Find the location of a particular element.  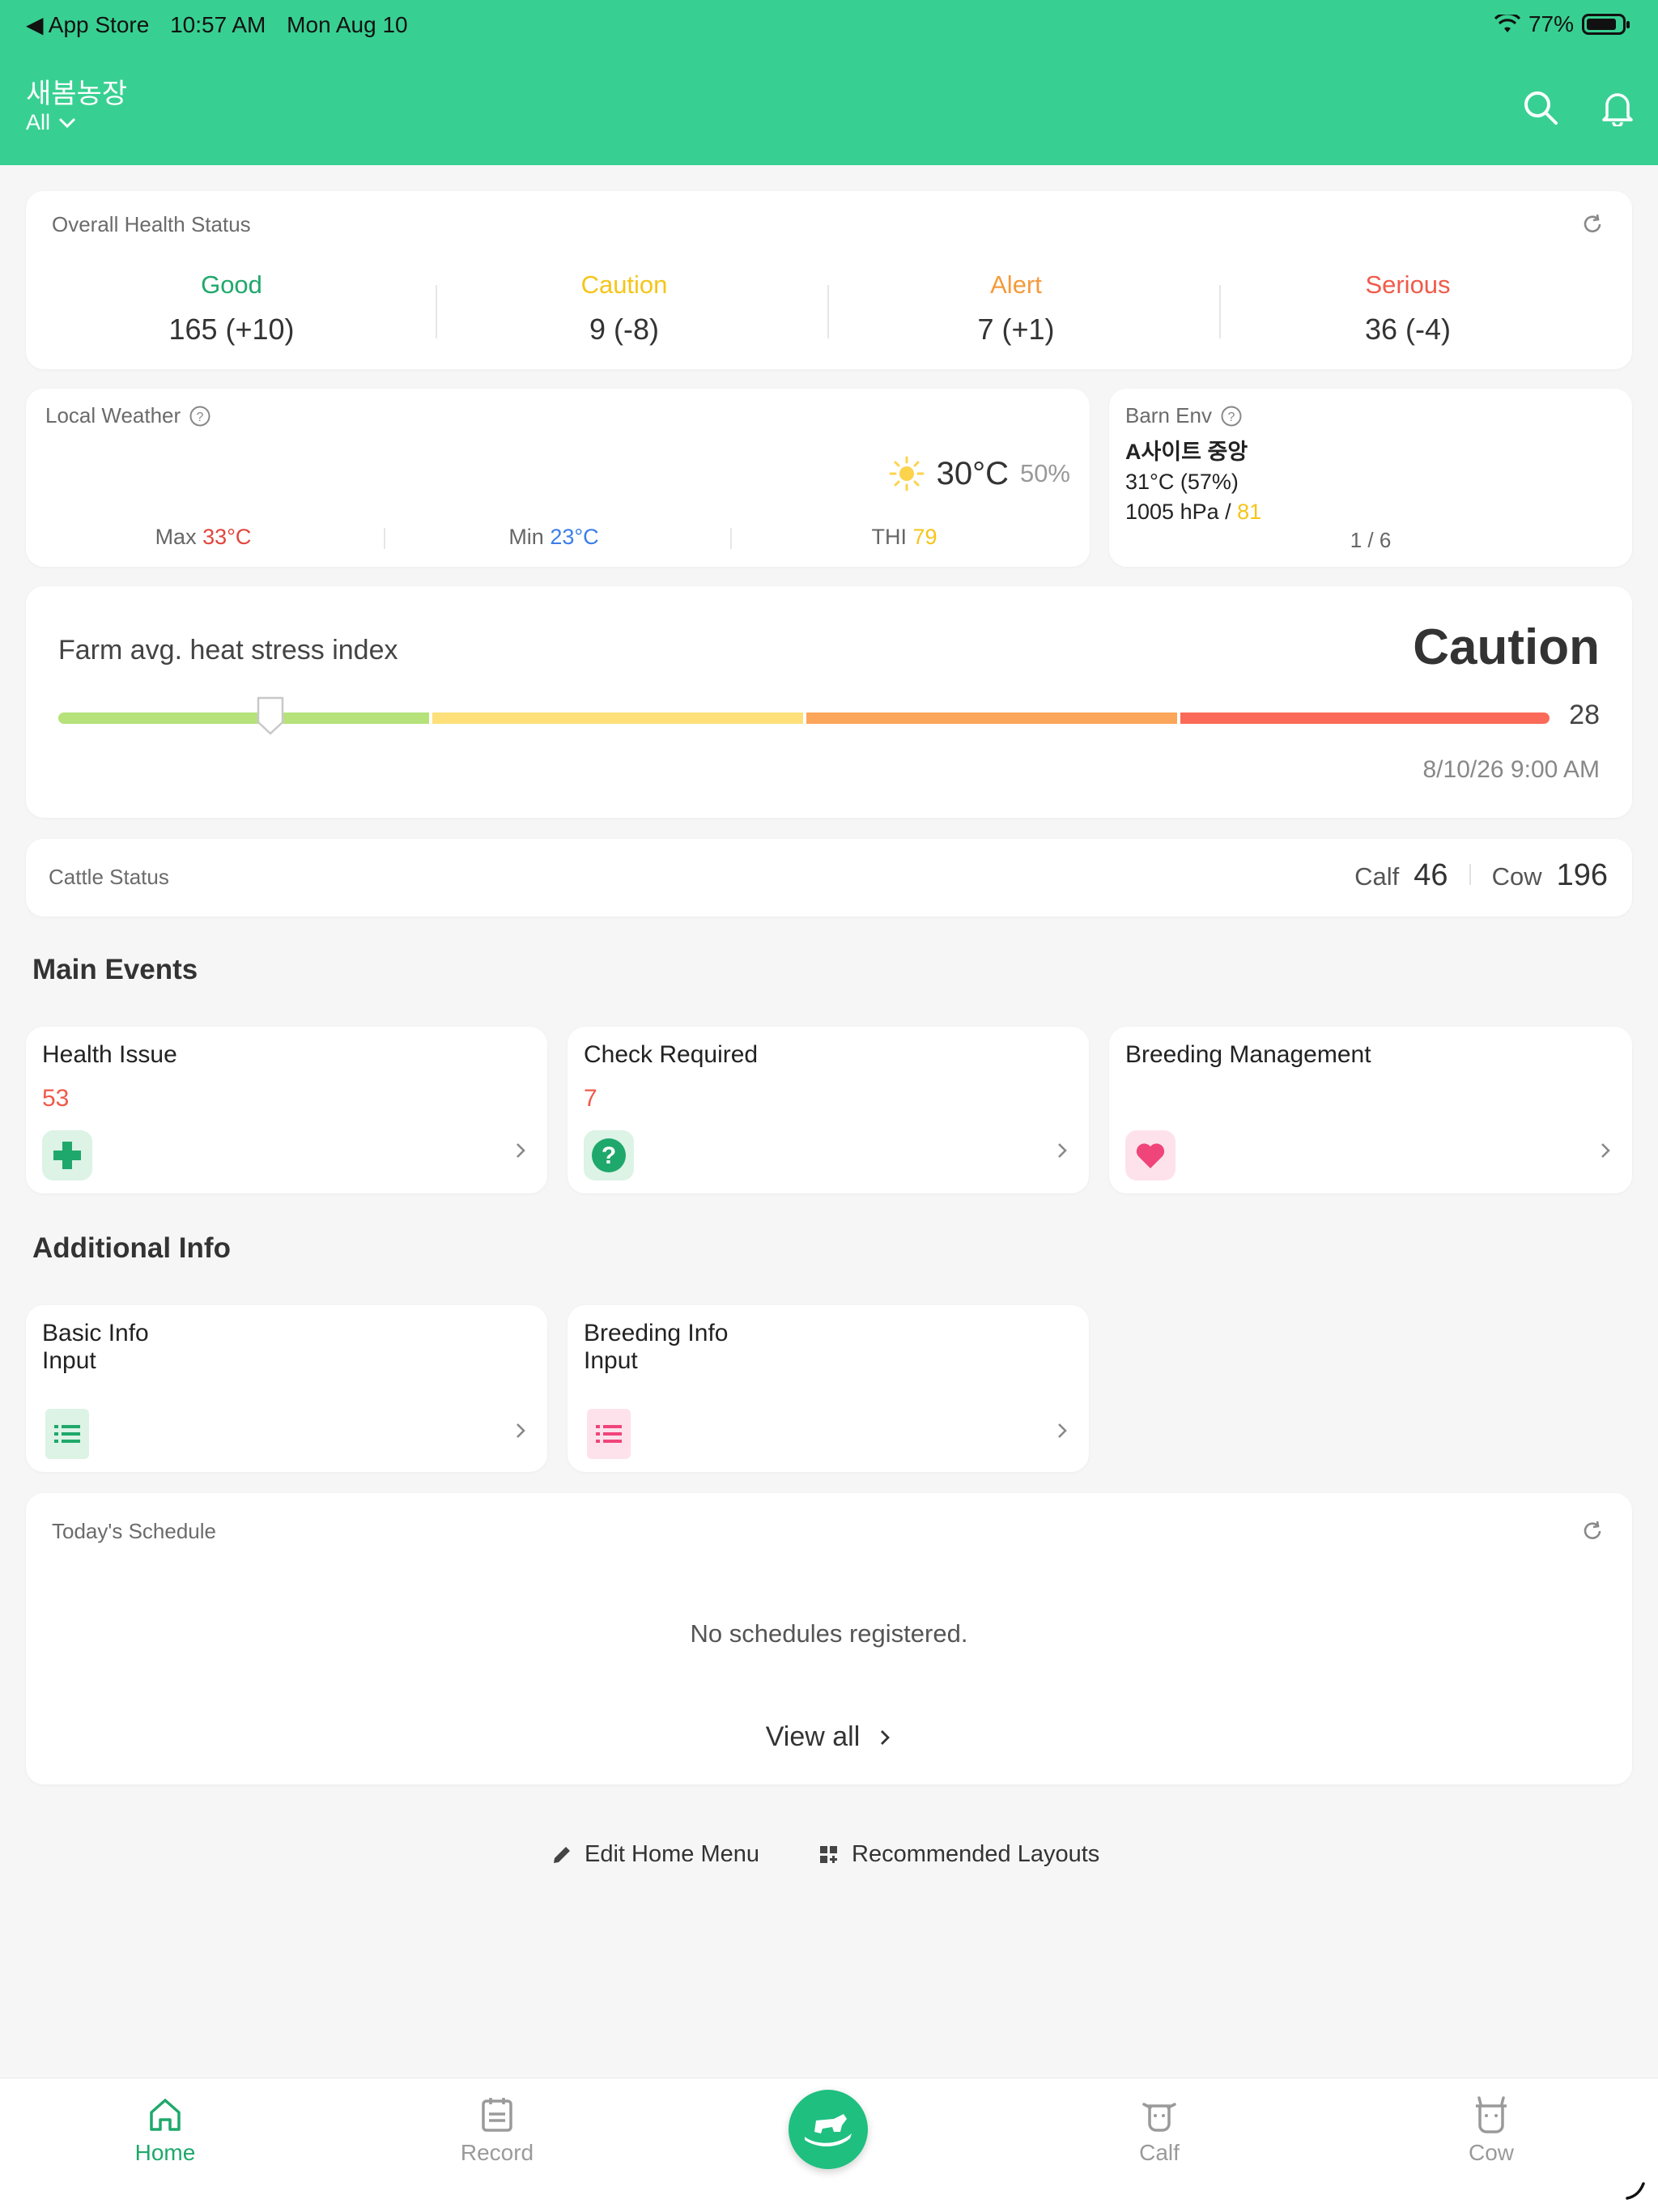

health-serious: Serious 36 (-4) is located at coordinates (1408, 309).